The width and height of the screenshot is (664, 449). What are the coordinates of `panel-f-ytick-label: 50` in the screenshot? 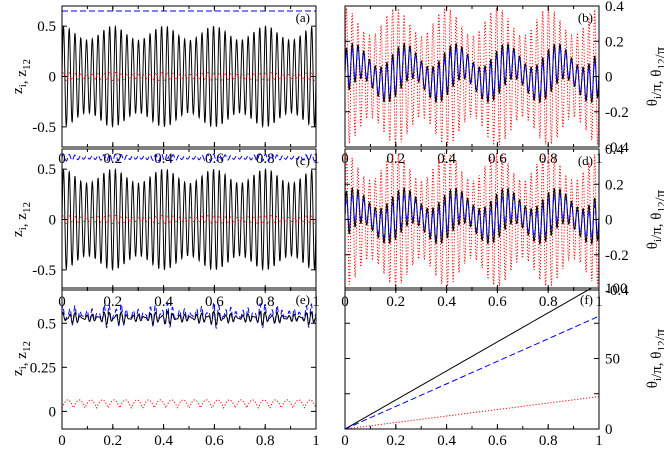 It's located at (612, 360).